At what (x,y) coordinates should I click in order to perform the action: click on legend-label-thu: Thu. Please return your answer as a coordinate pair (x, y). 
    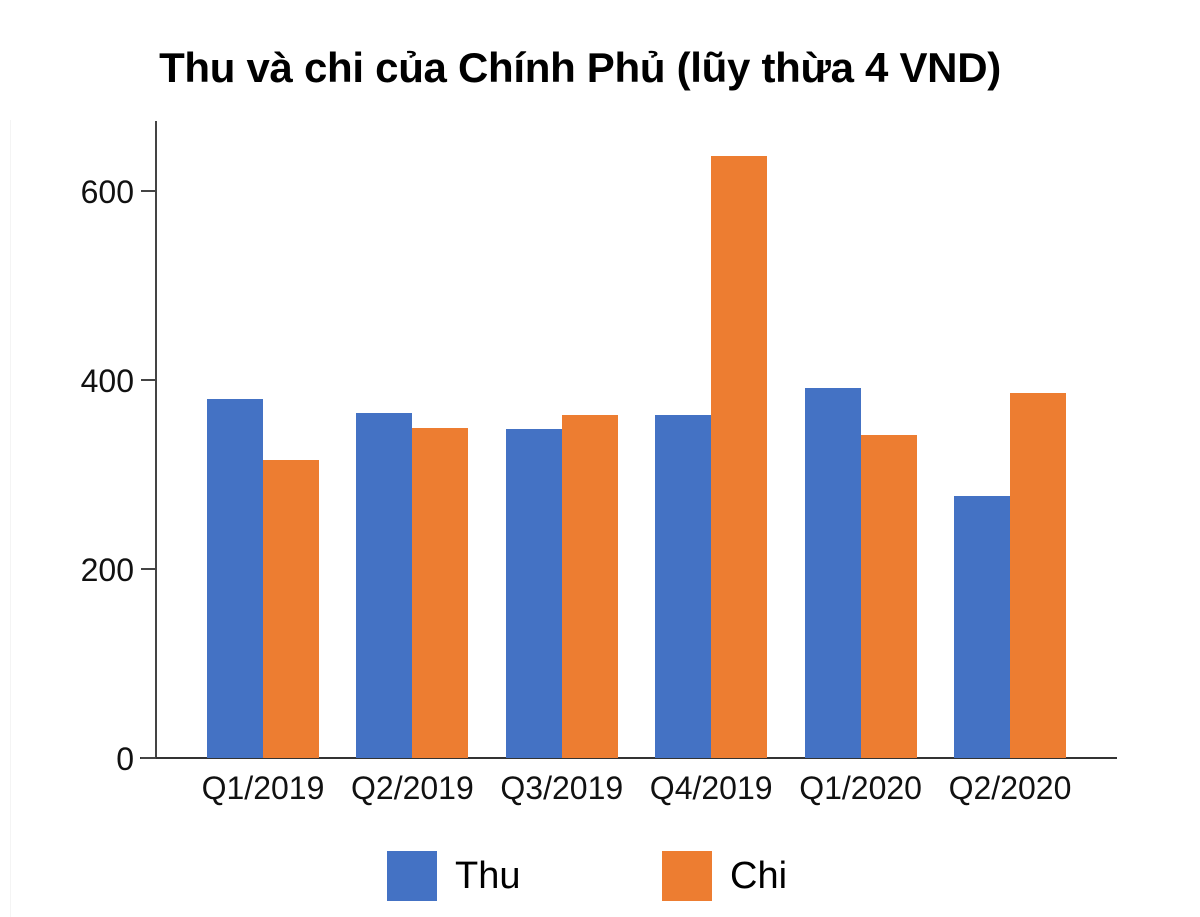
    Looking at the image, I should click on (488, 876).